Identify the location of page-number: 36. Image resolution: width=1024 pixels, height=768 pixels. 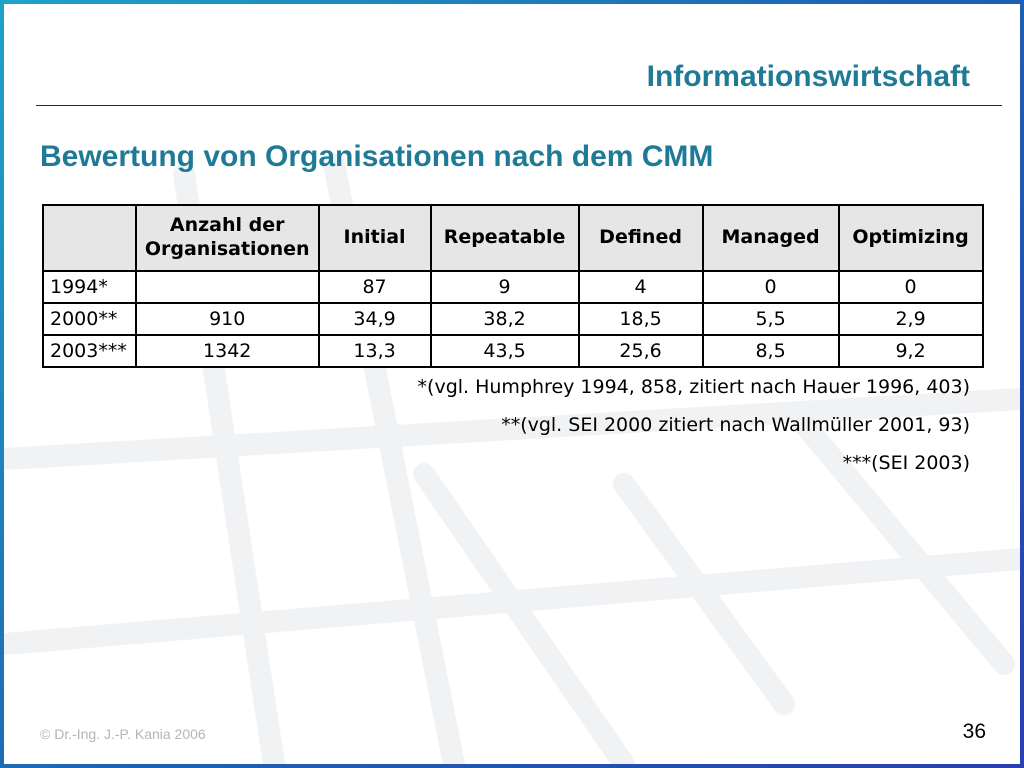
(974, 731).